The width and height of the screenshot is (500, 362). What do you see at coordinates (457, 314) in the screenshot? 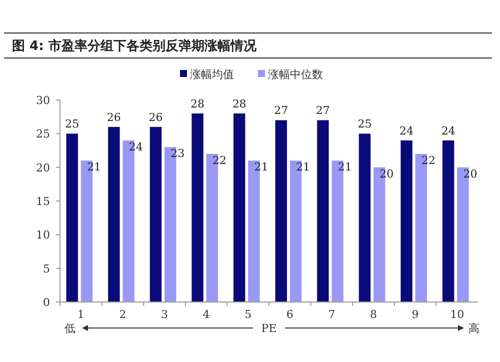
I see `x-tick-label: 10` at bounding box center [457, 314].